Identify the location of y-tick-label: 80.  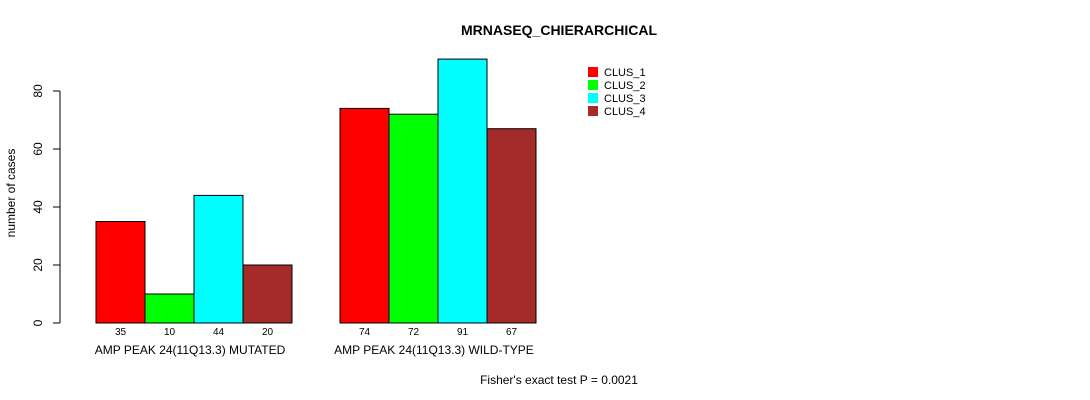
(38, 91).